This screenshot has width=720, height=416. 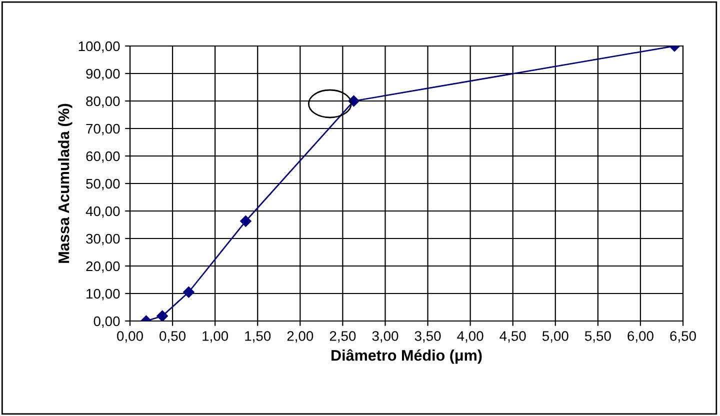 I want to click on x-tick-label: 4,50, so click(x=513, y=337).